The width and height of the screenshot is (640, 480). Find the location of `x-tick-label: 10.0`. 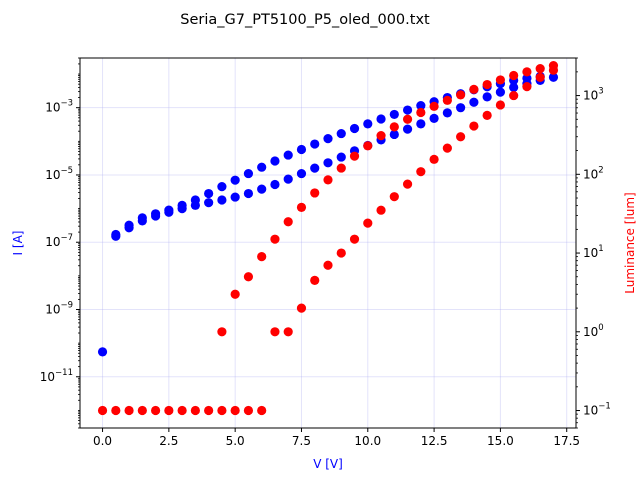

x-tick-label: 10.0 is located at coordinates (367, 441).